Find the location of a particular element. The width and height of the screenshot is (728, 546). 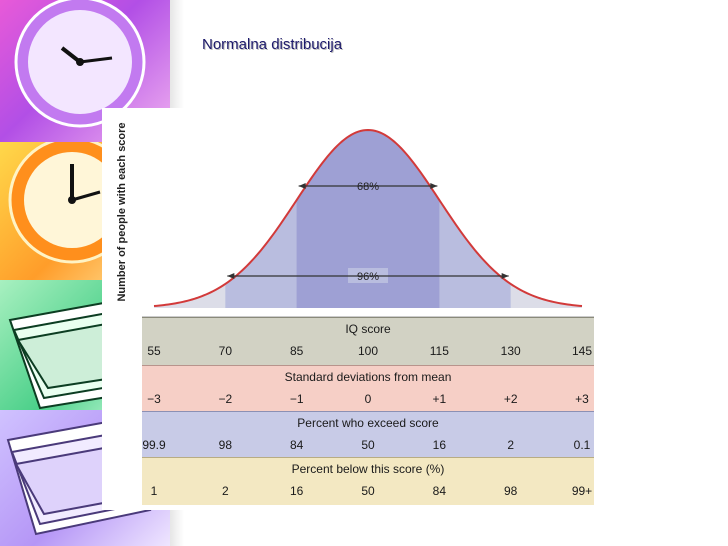

iq-score-value: 100 is located at coordinates (368, 351).